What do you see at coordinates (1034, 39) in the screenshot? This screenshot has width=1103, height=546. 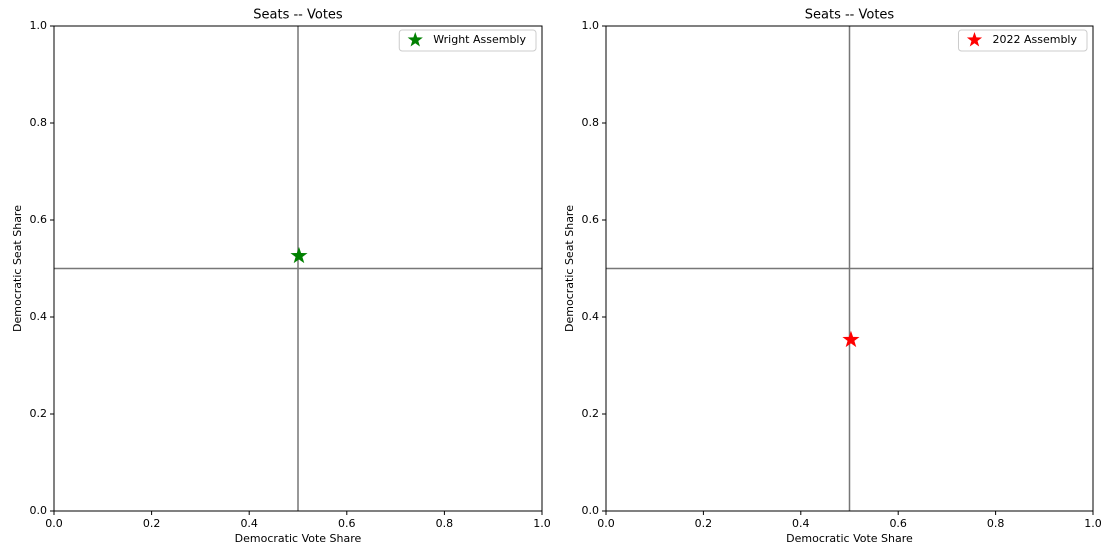 I see `legend-label: 2022 Assembly` at bounding box center [1034, 39].